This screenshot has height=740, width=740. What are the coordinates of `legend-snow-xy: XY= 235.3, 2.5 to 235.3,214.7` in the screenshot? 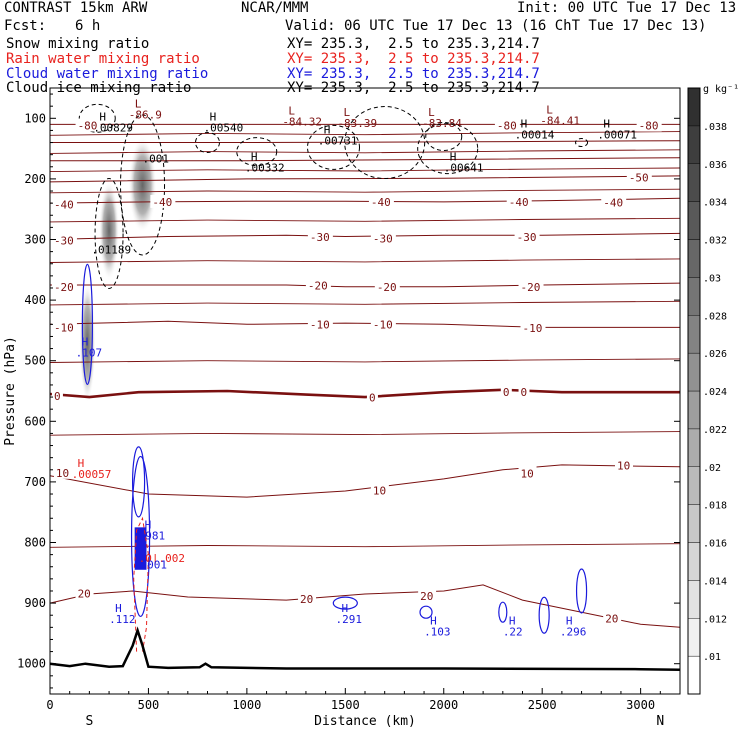 It's located at (413, 44).